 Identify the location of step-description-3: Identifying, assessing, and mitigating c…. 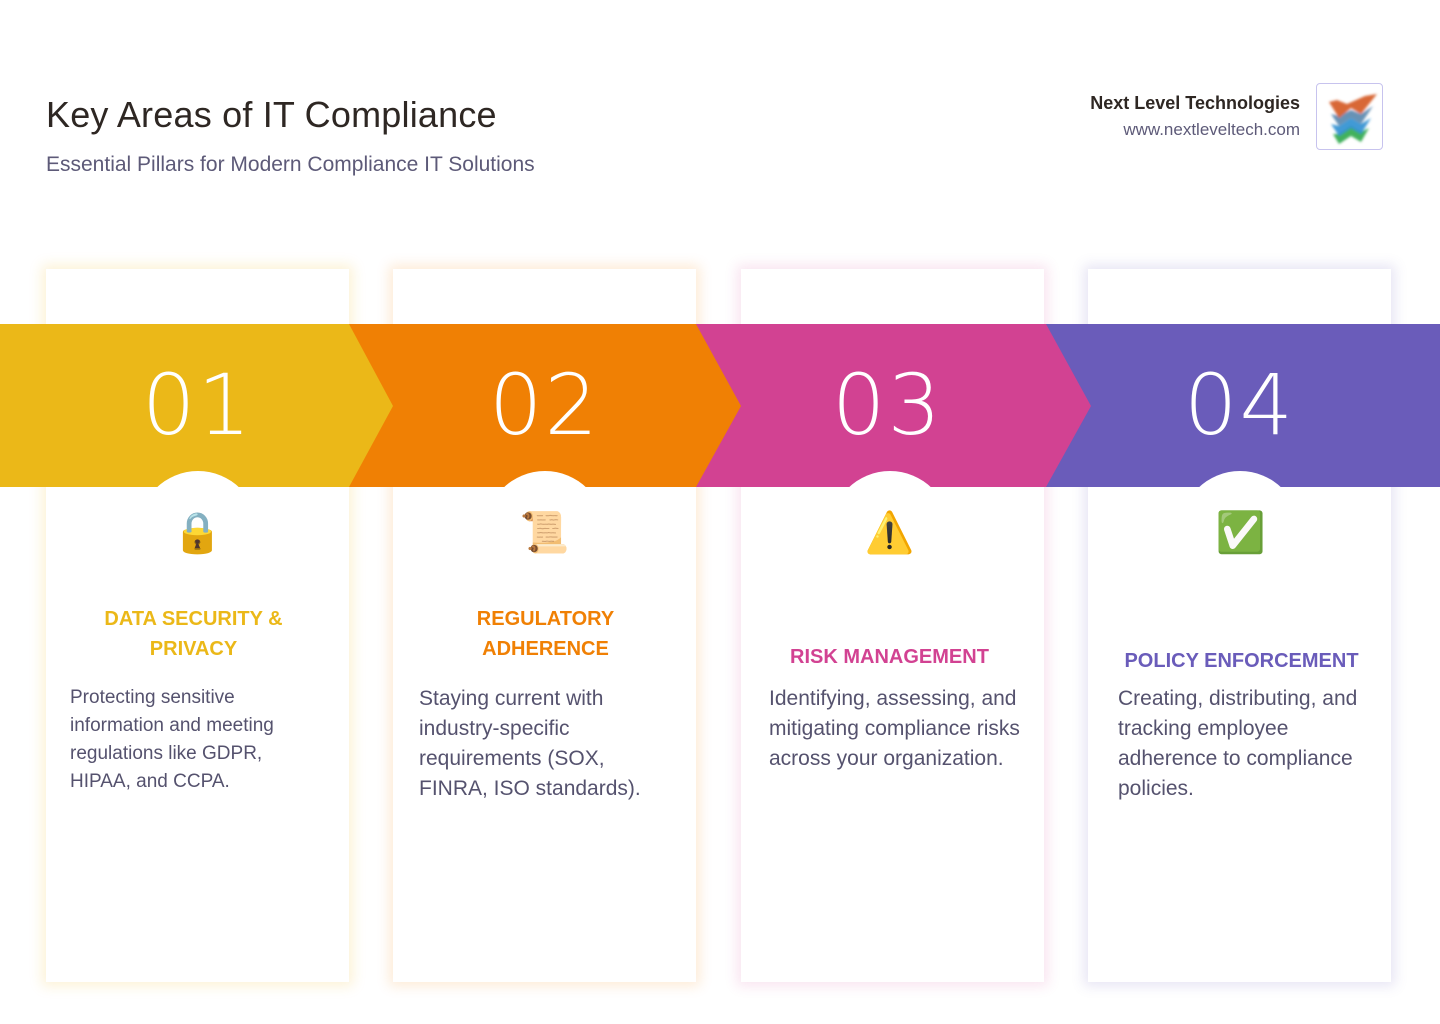
(894, 728).